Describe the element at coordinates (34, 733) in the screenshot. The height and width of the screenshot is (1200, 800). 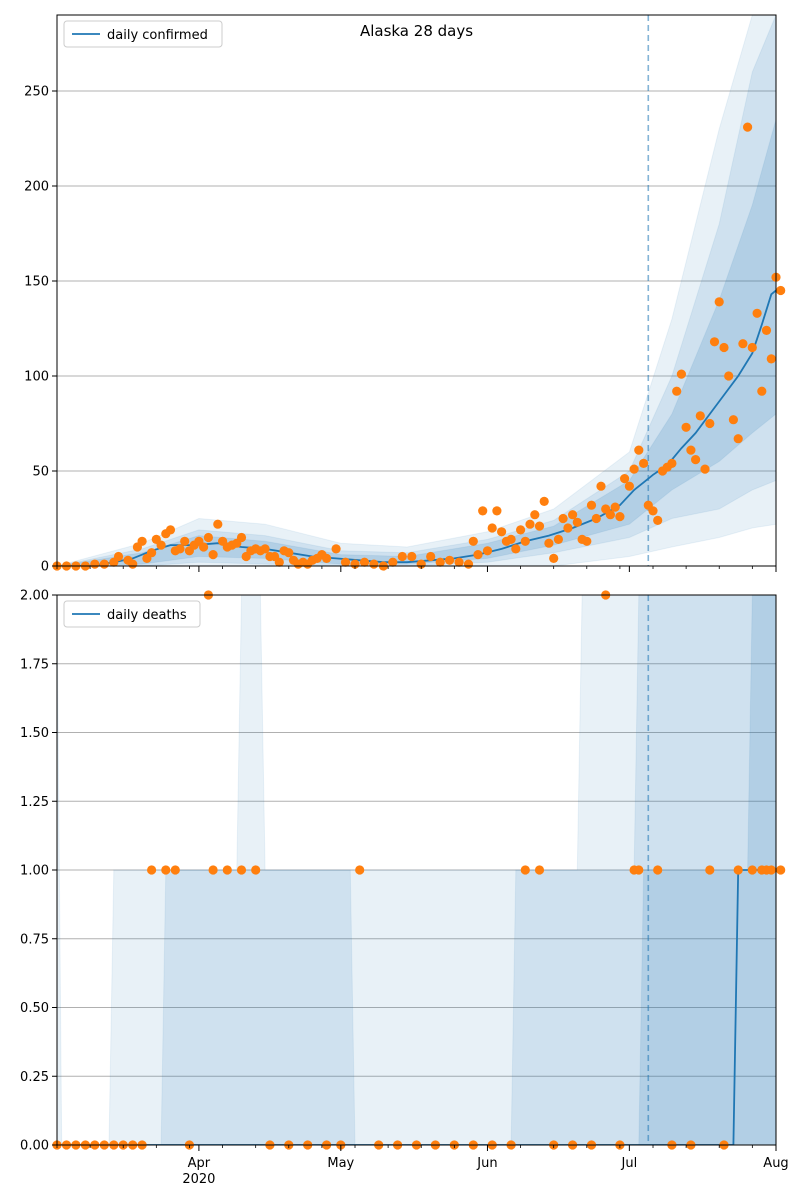
I see `deaths-ytick-label-6: 1.50` at that location.